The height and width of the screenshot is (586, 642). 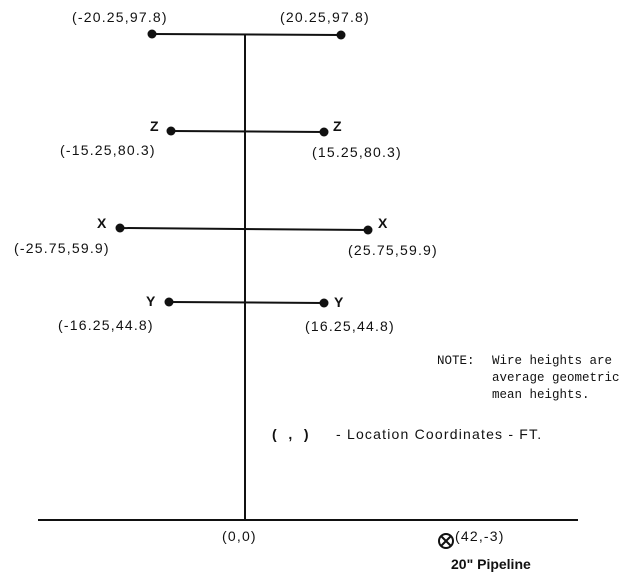 What do you see at coordinates (151, 301) in the screenshot?
I see `phase-label-y-left: Y` at bounding box center [151, 301].